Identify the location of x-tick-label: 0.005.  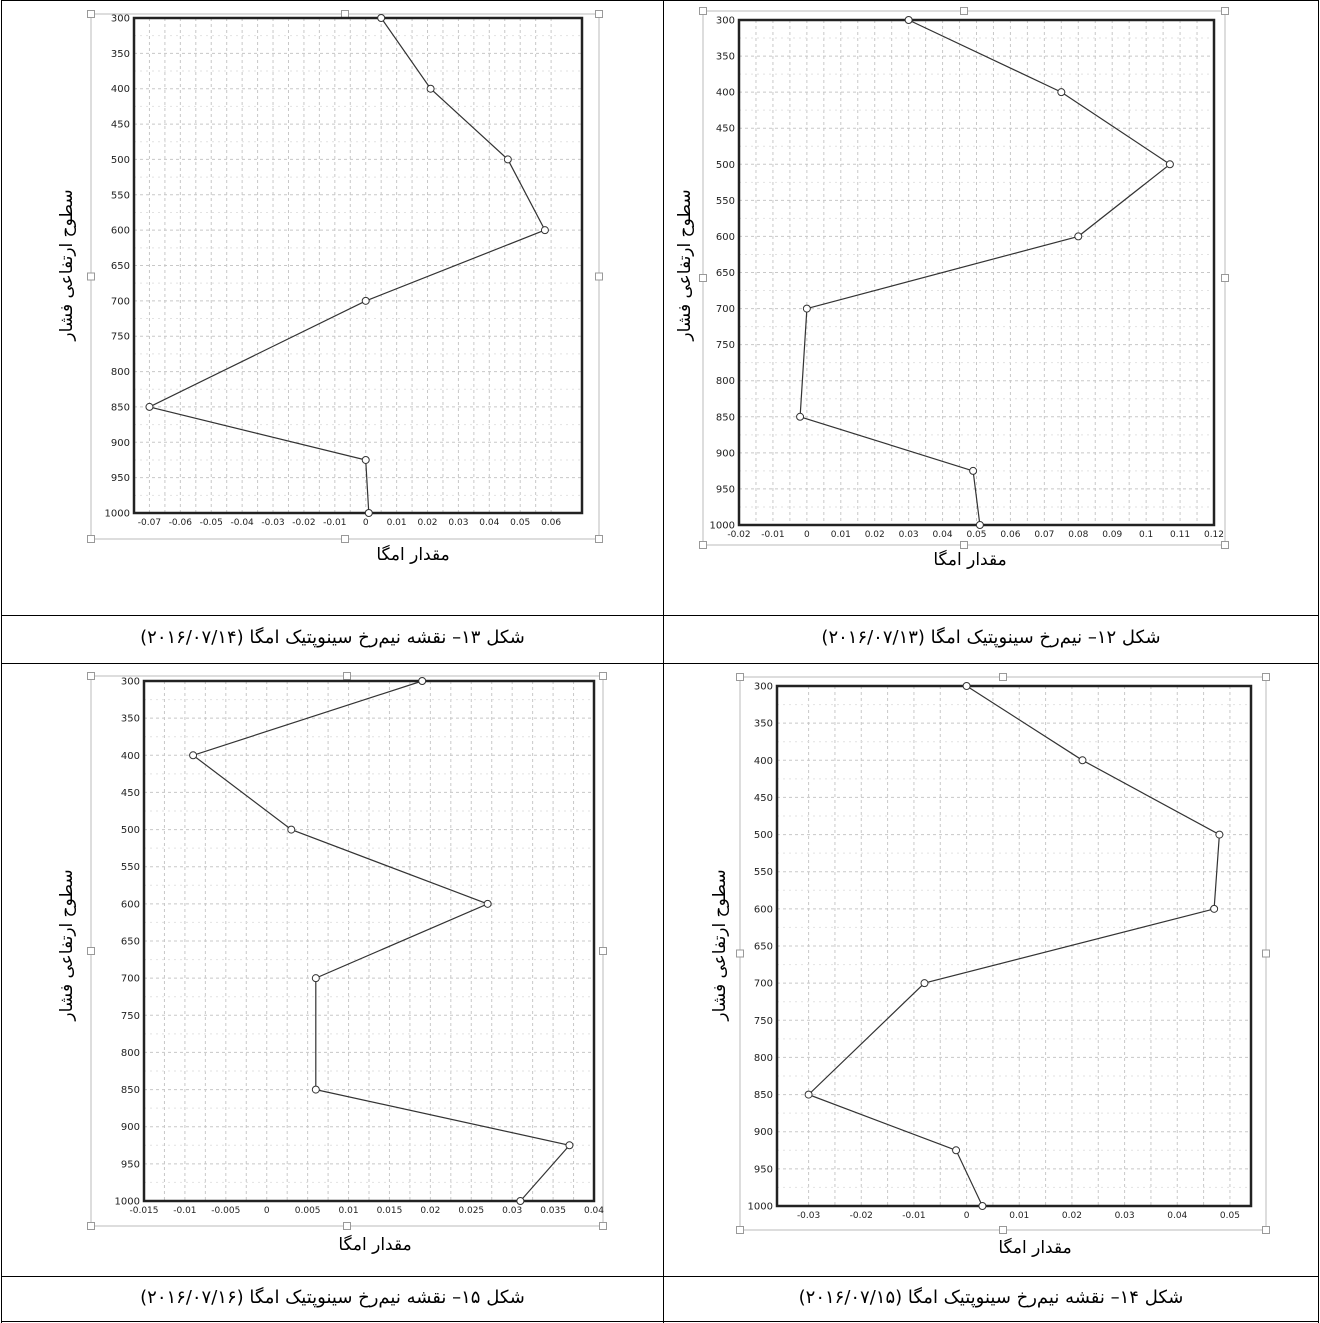
(308, 1211).